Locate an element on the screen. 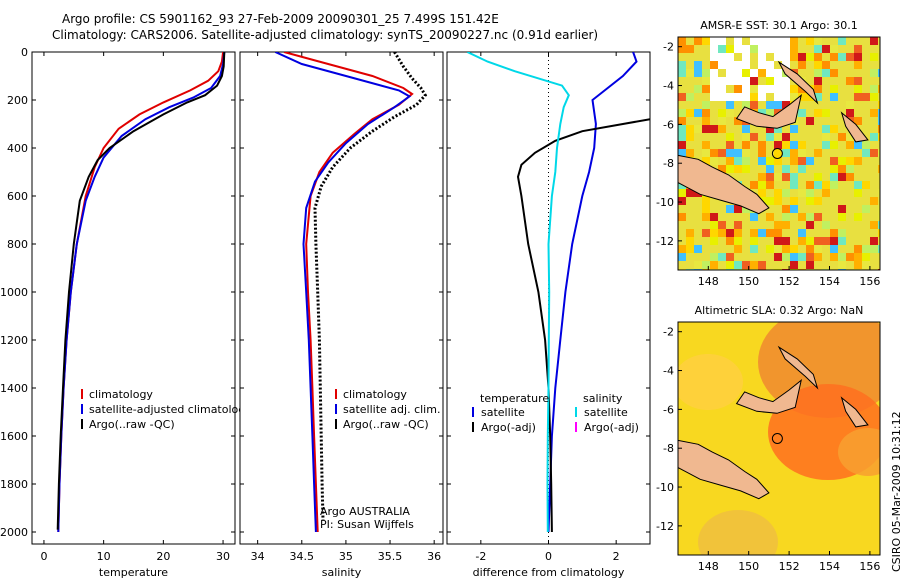 The image size is (900, 580). x-axis-label: temperature is located at coordinates (133, 572).